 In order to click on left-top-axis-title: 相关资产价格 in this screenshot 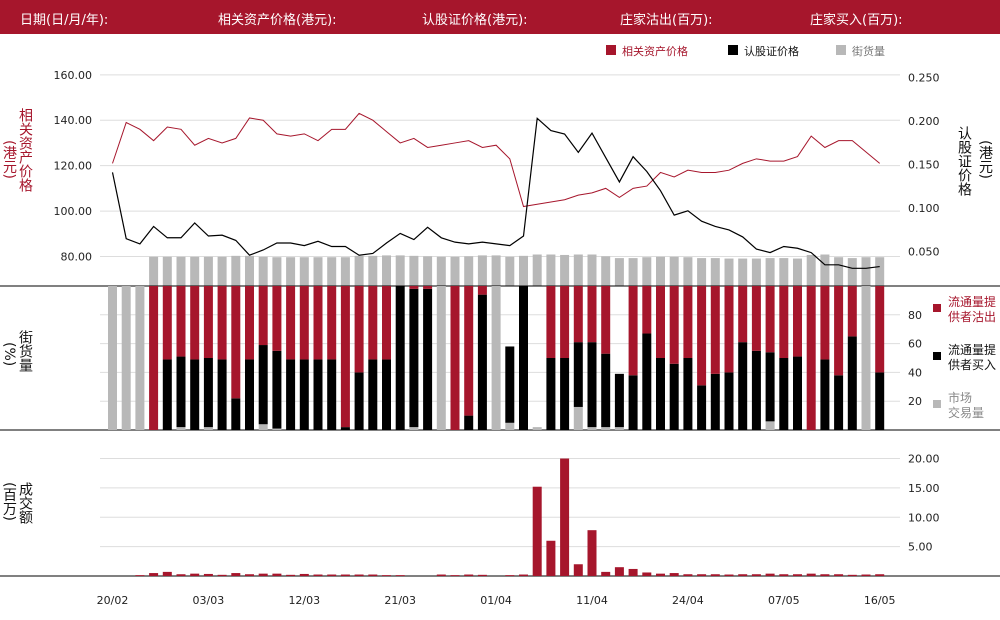, I will do `click(25, 150)`.